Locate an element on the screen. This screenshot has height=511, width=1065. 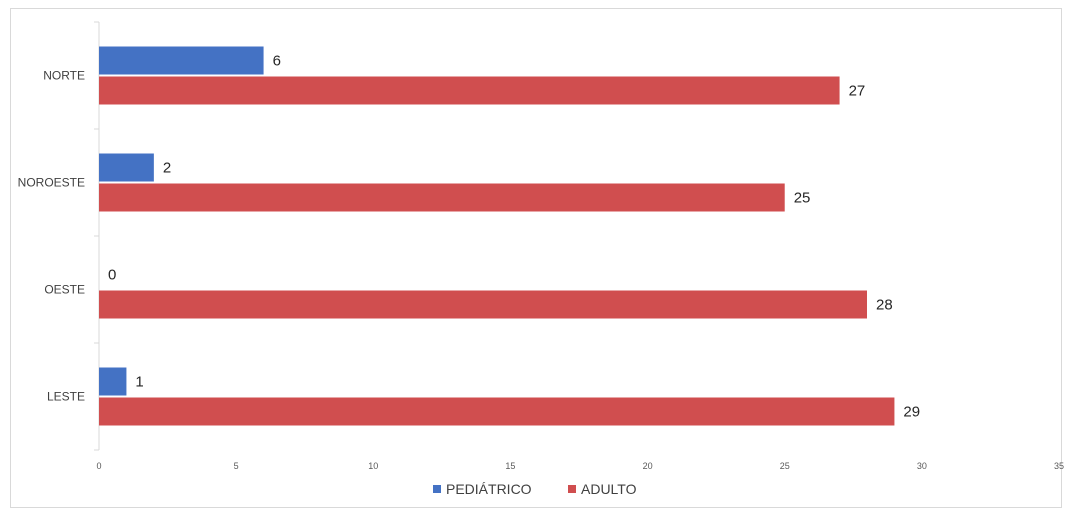
data-label: 6 is located at coordinates (277, 61).